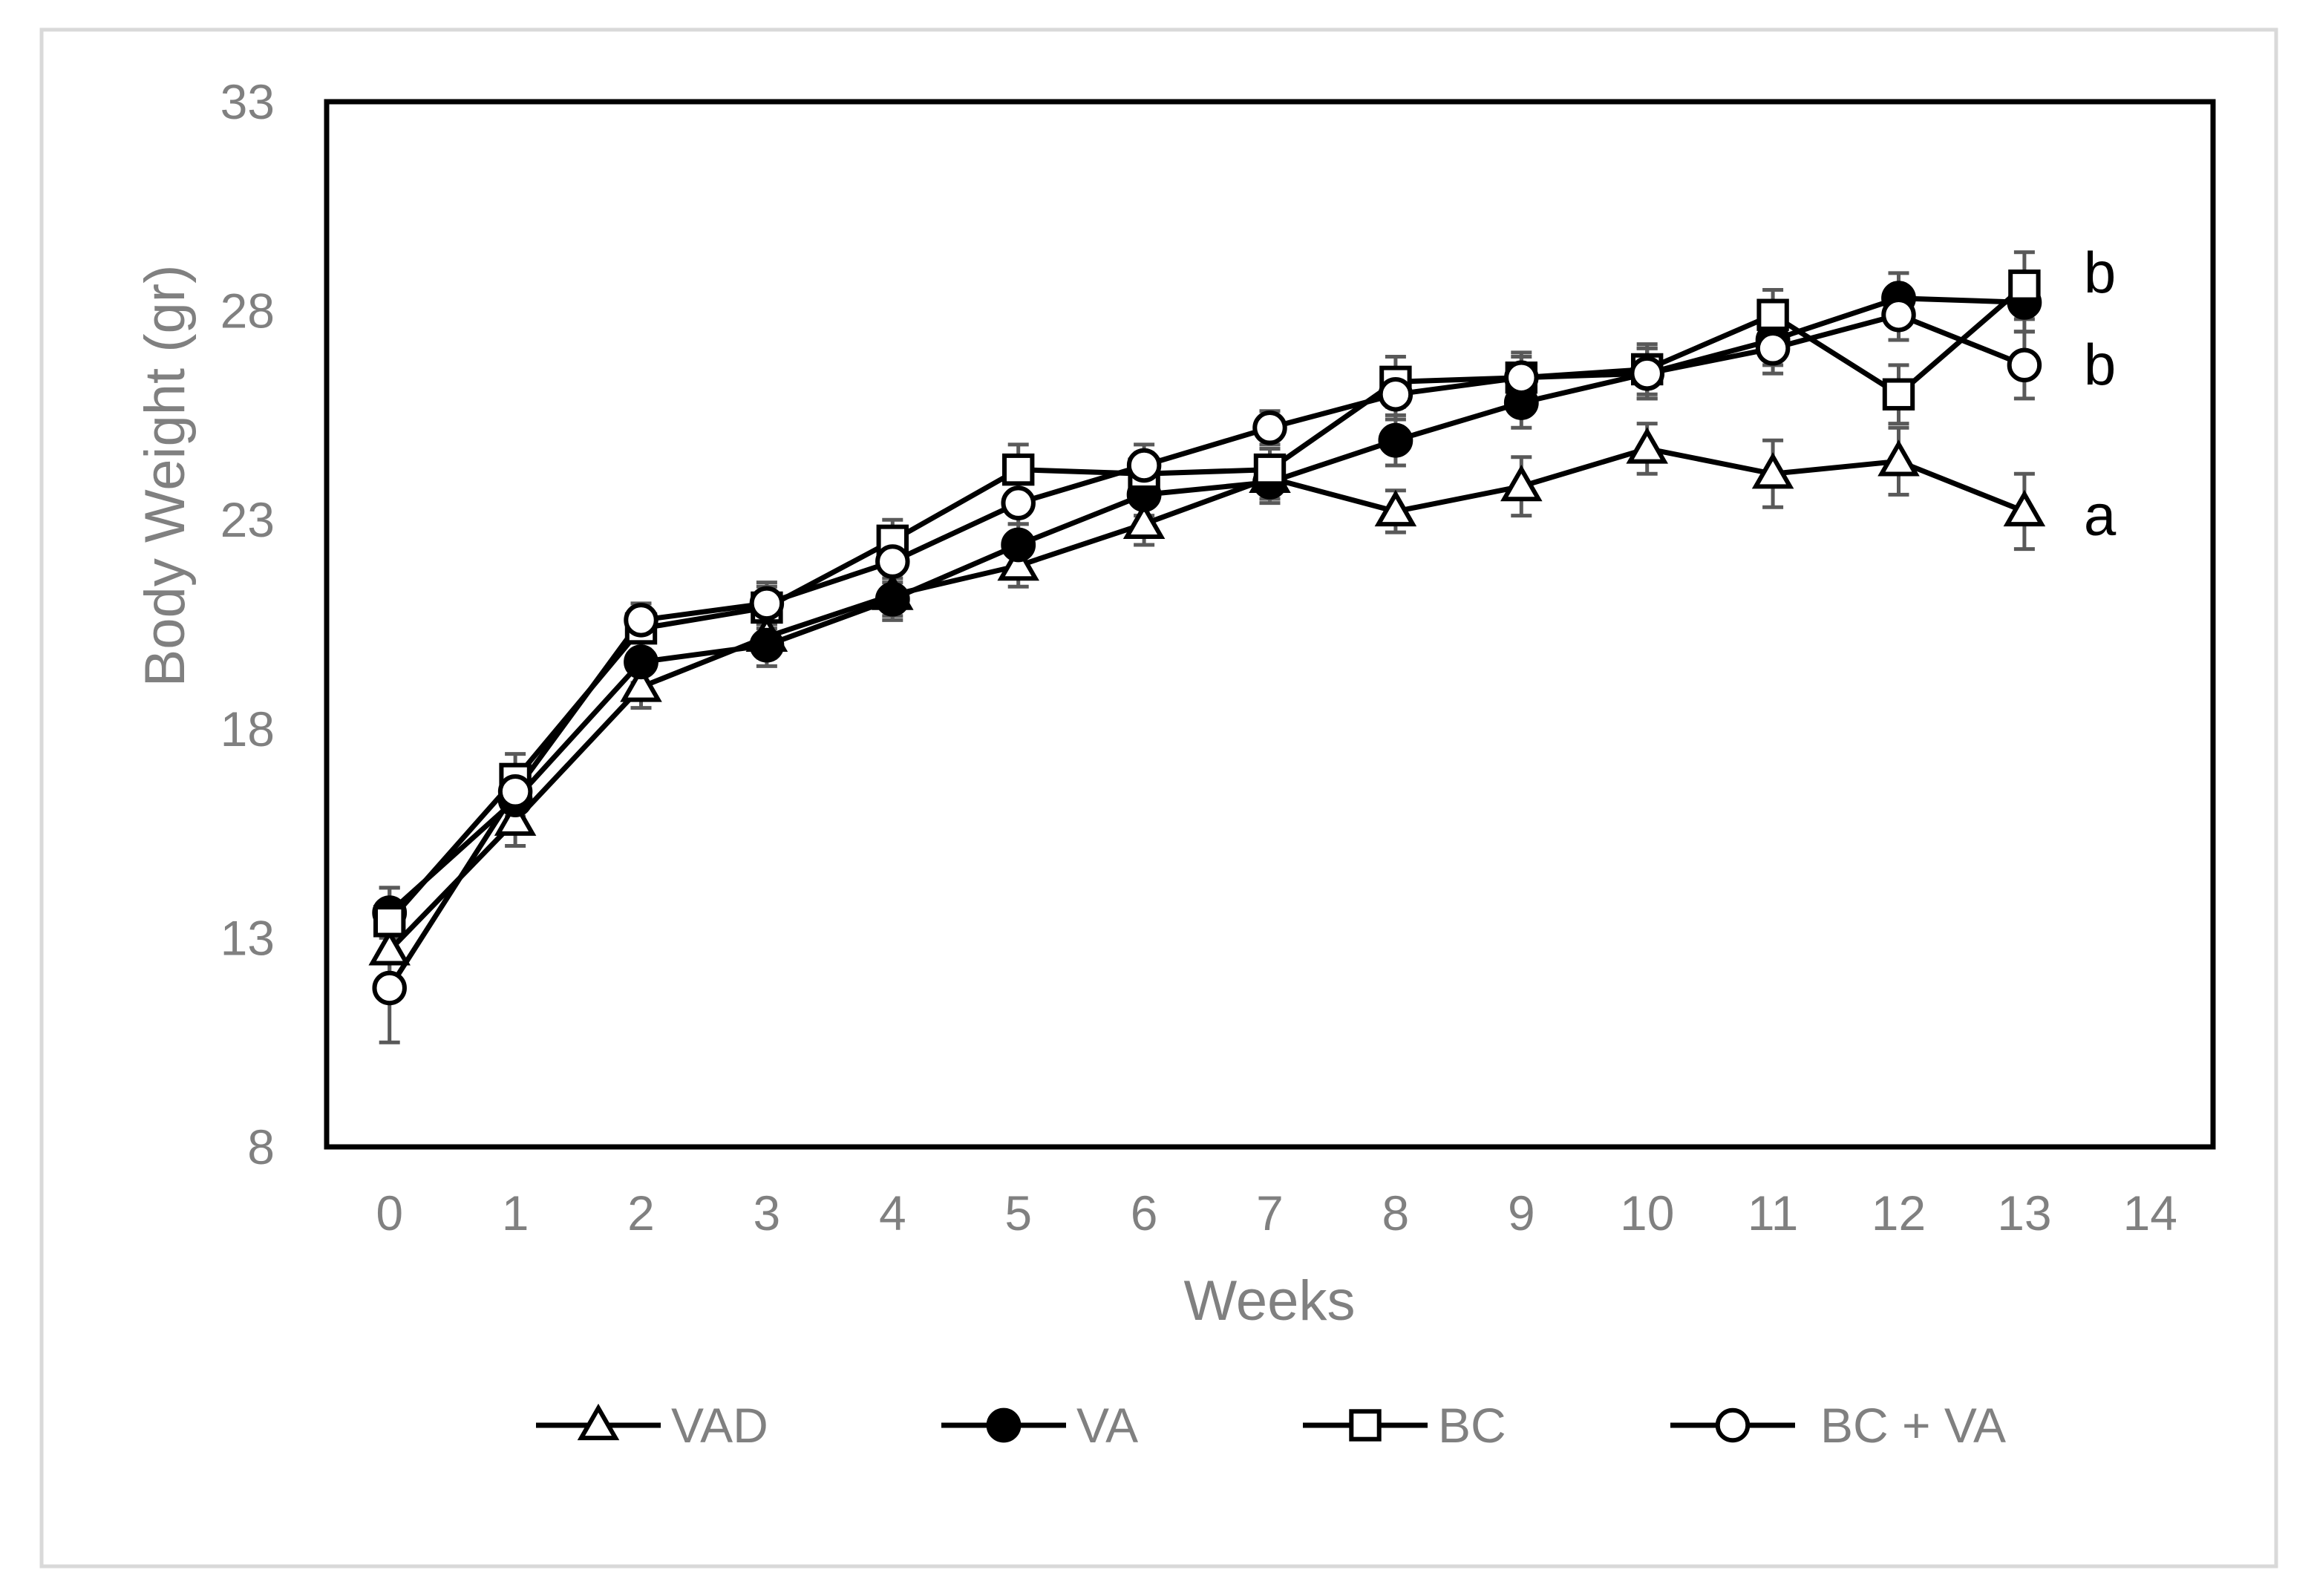 The image size is (2314, 1596). Describe the element at coordinates (598, 1422) in the screenshot. I see `legend-marker-vad` at that location.